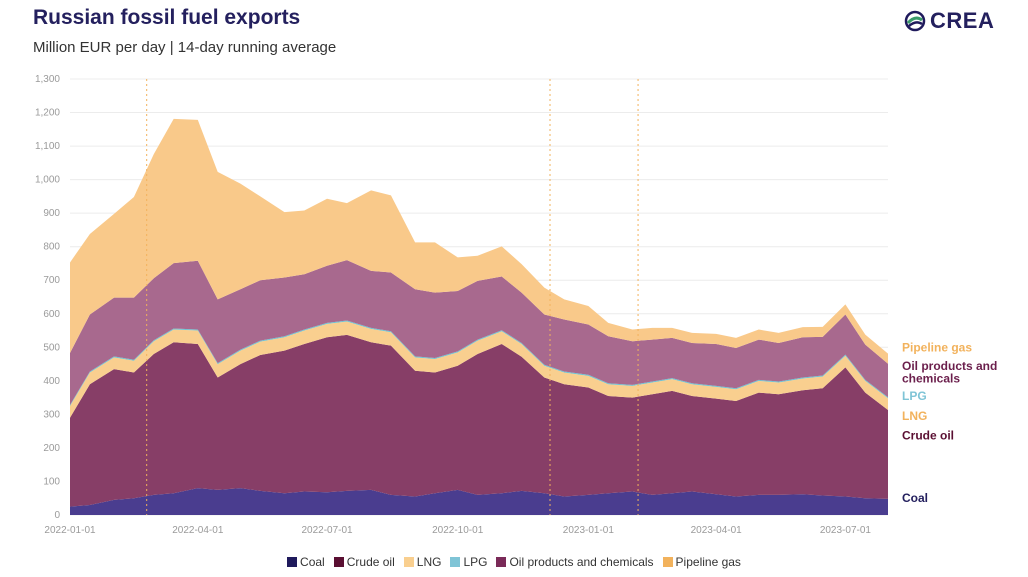 The image size is (1028, 577). What do you see at coordinates (51, 347) in the screenshot?
I see `y-tick-label: 500` at bounding box center [51, 347].